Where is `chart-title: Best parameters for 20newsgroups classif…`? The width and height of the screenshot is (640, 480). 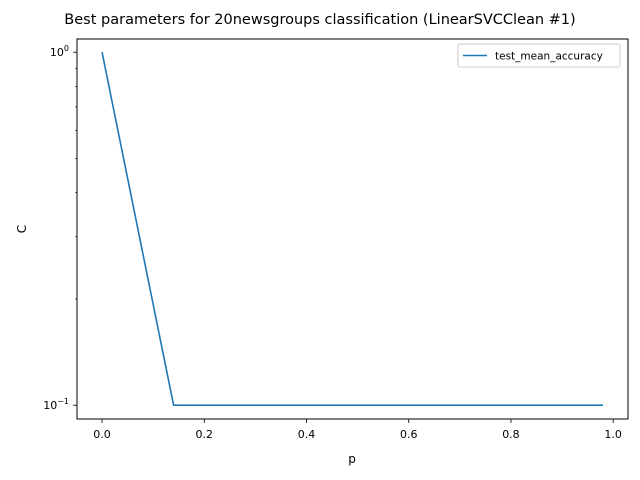
chart-title: Best parameters for 20newsgroups classif… is located at coordinates (319, 20).